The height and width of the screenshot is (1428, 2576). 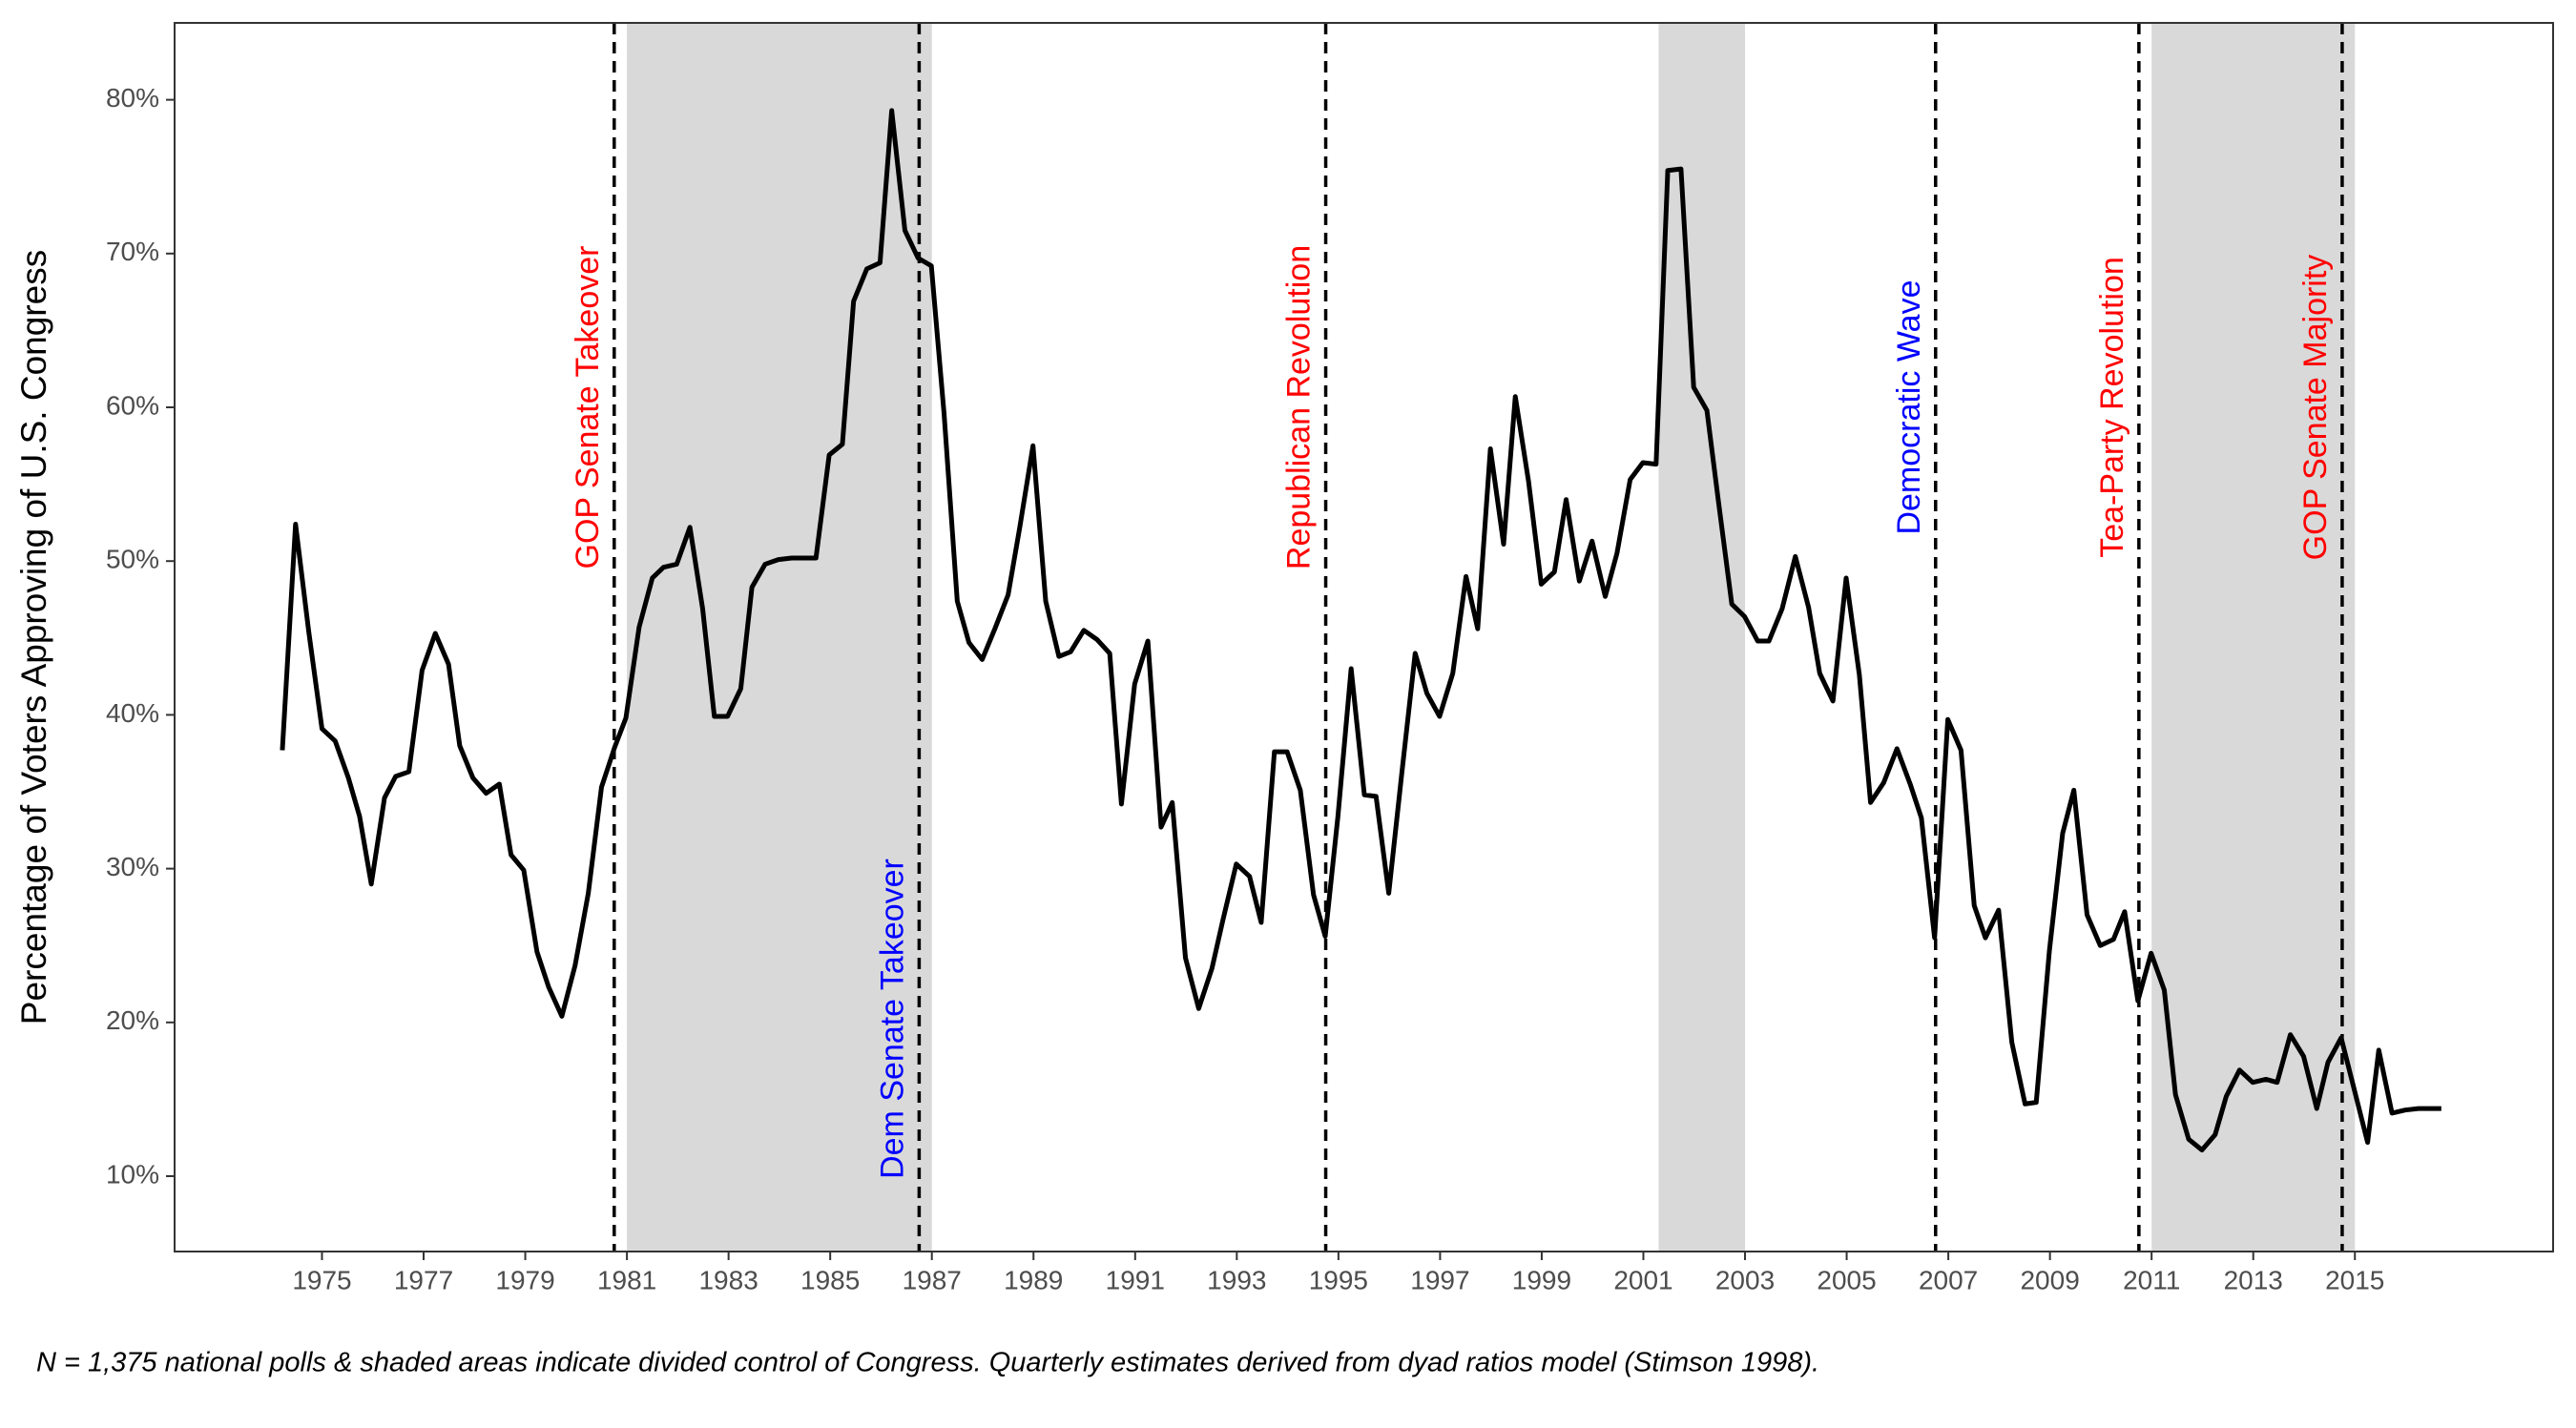 What do you see at coordinates (1909, 406) in the screenshot?
I see `event-label: Democratic Wave` at bounding box center [1909, 406].